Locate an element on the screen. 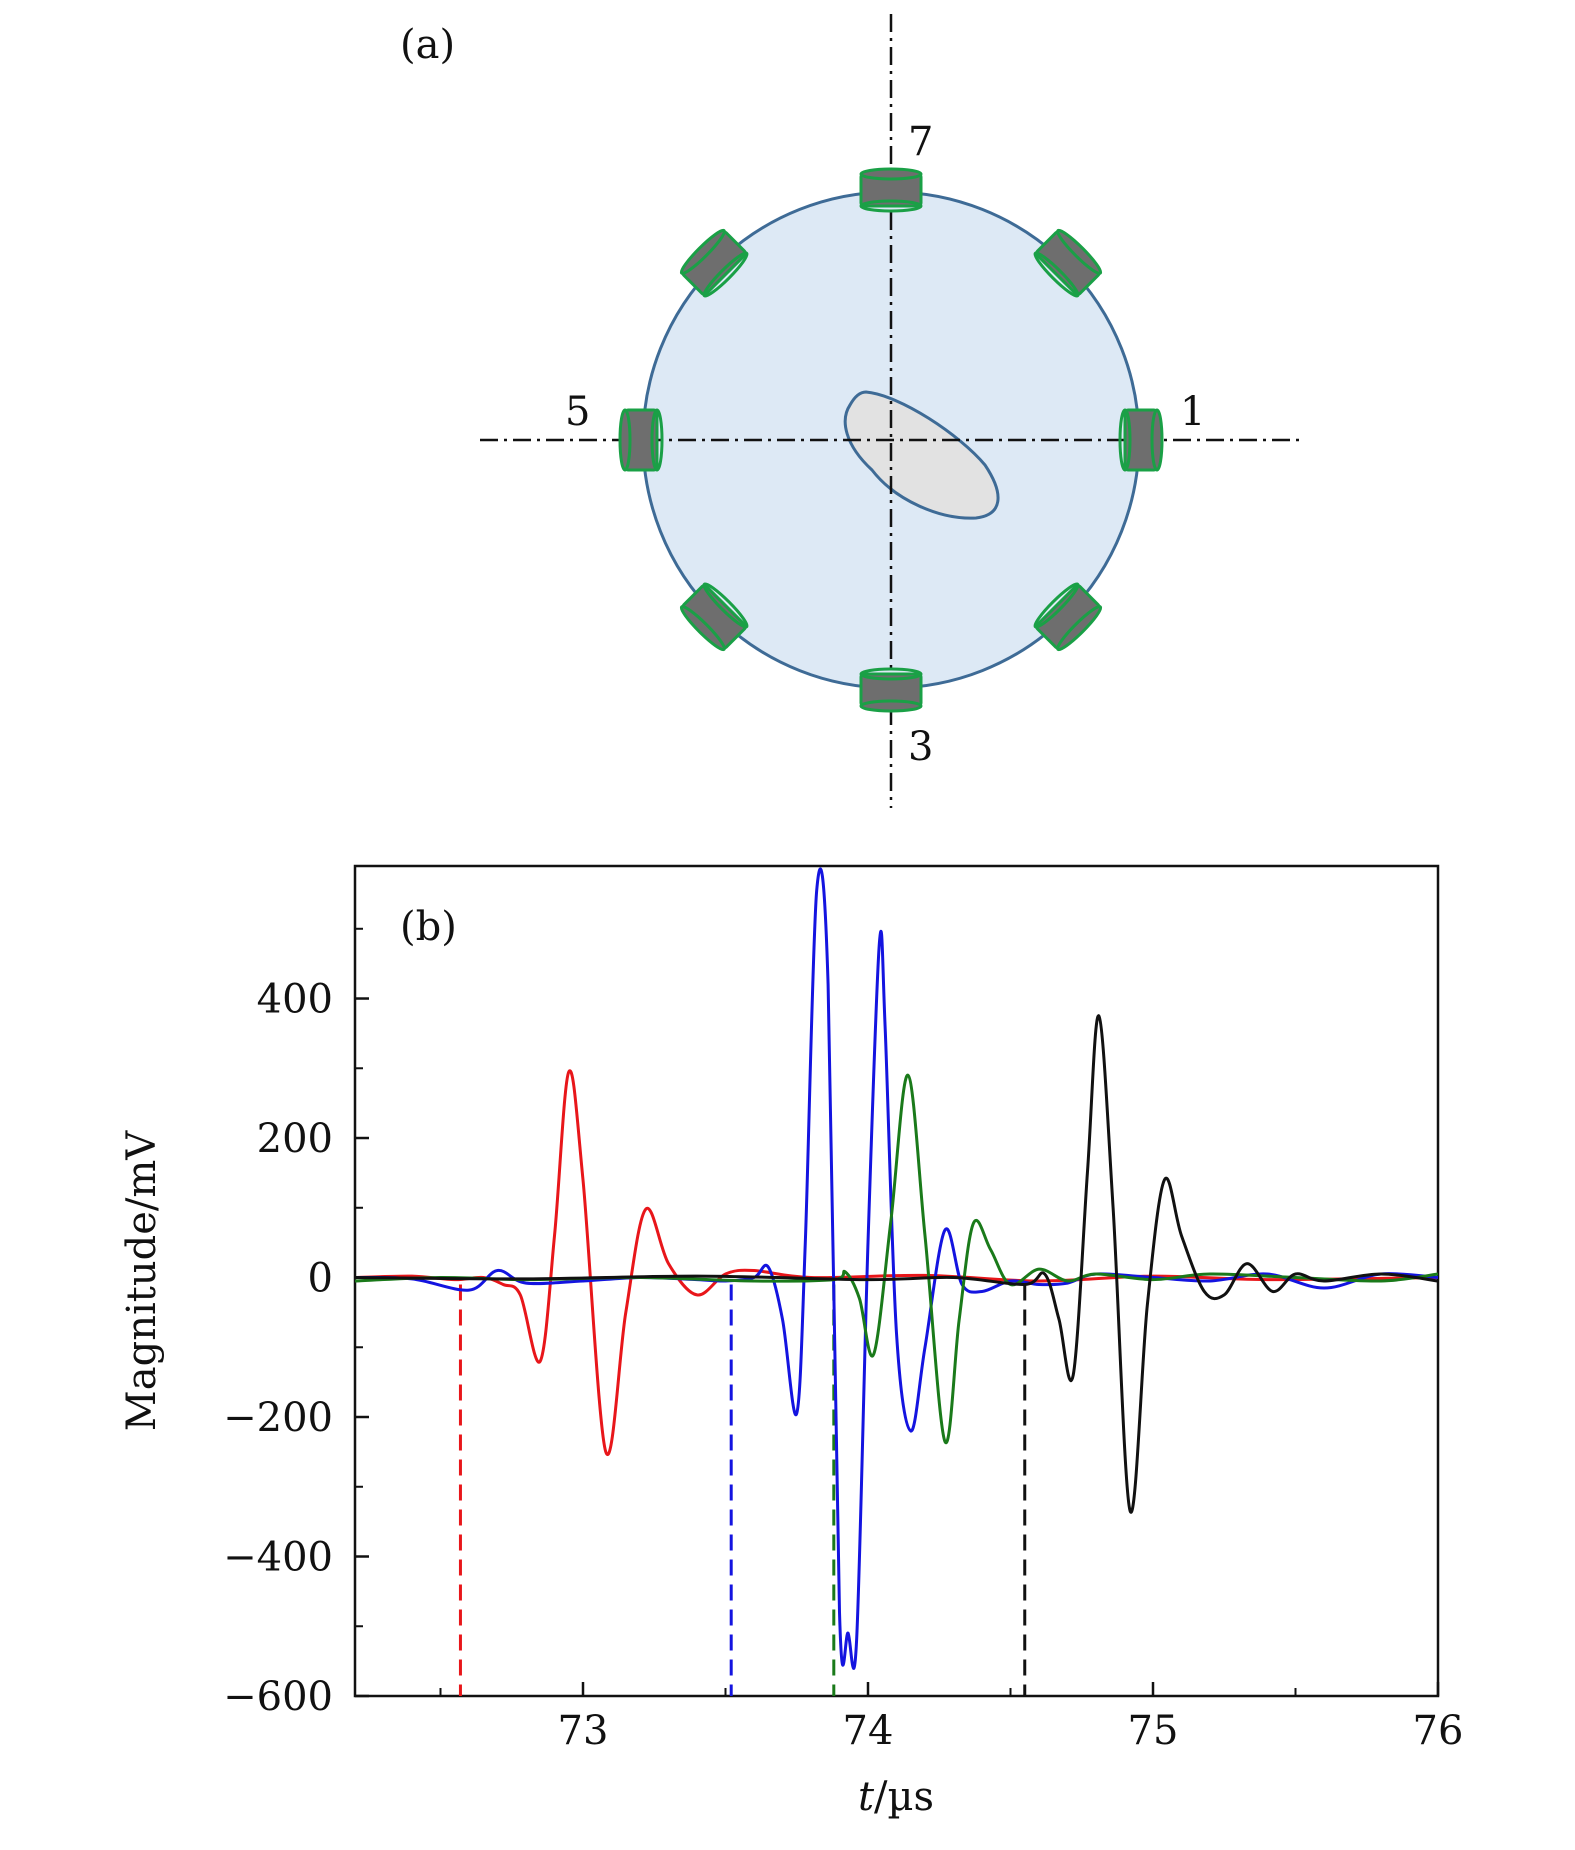 The image size is (1575, 1850). y-tick-label: 400 is located at coordinates (295, 1000).